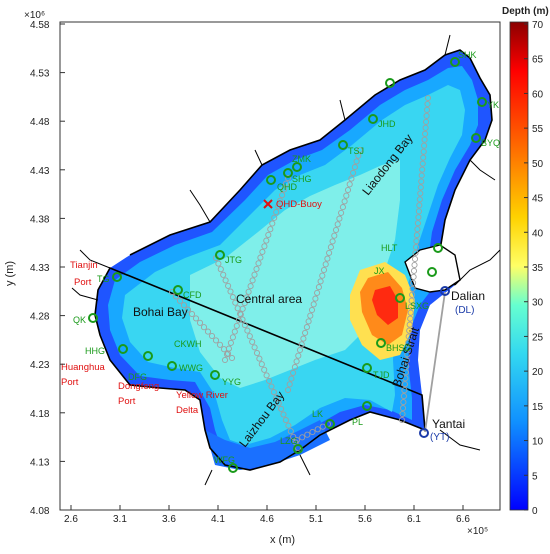 Image resolution: width=550 pixels, height=554 pixels. Describe the element at coordinates (301, 159) in the screenshot. I see `station-label: ZMK` at that location.